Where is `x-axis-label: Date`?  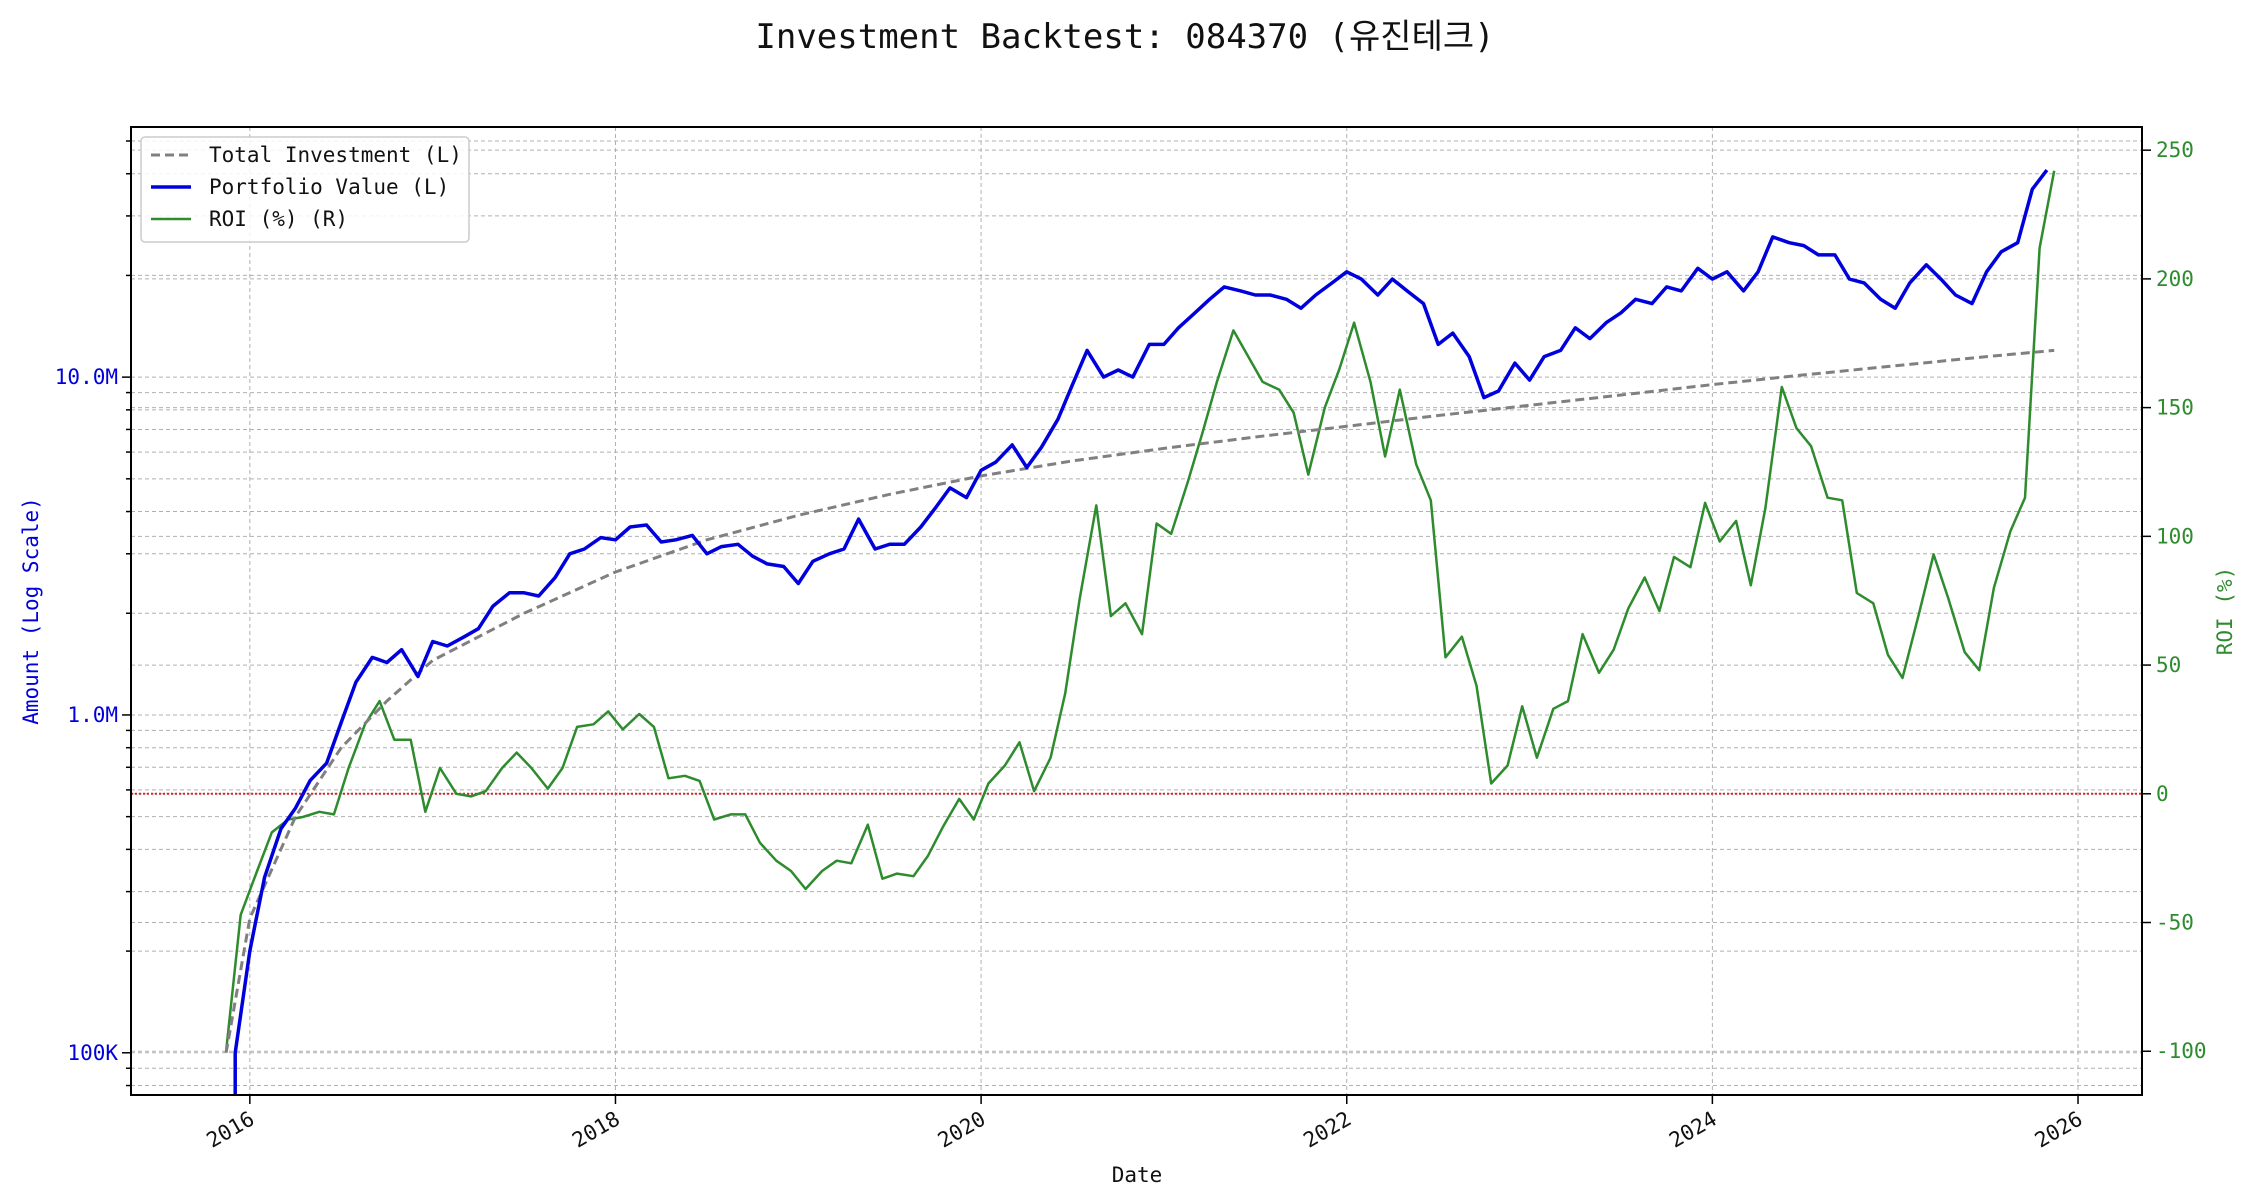 x-axis-label: Date is located at coordinates (1137, 1175).